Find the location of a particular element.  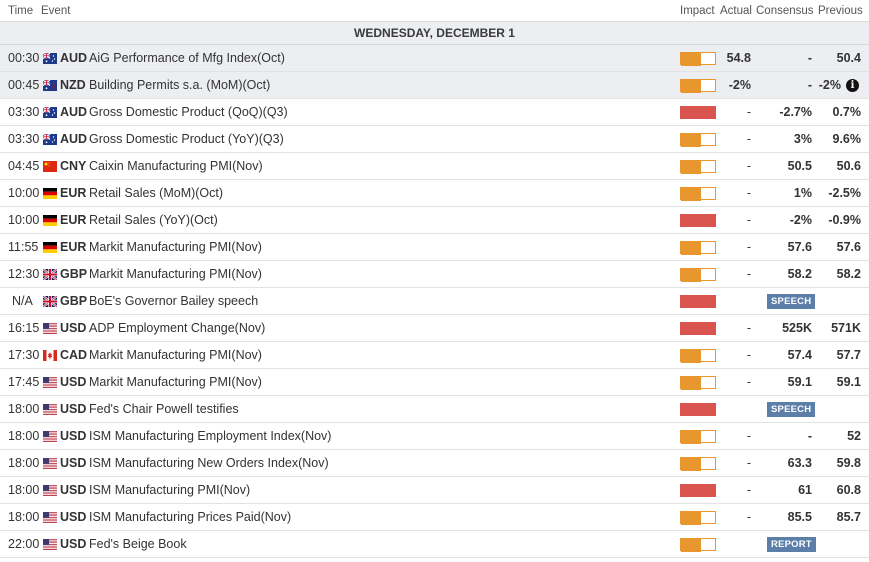

event-name: Gross Domestic Product (YoY)(Q3) is located at coordinates (186, 139).